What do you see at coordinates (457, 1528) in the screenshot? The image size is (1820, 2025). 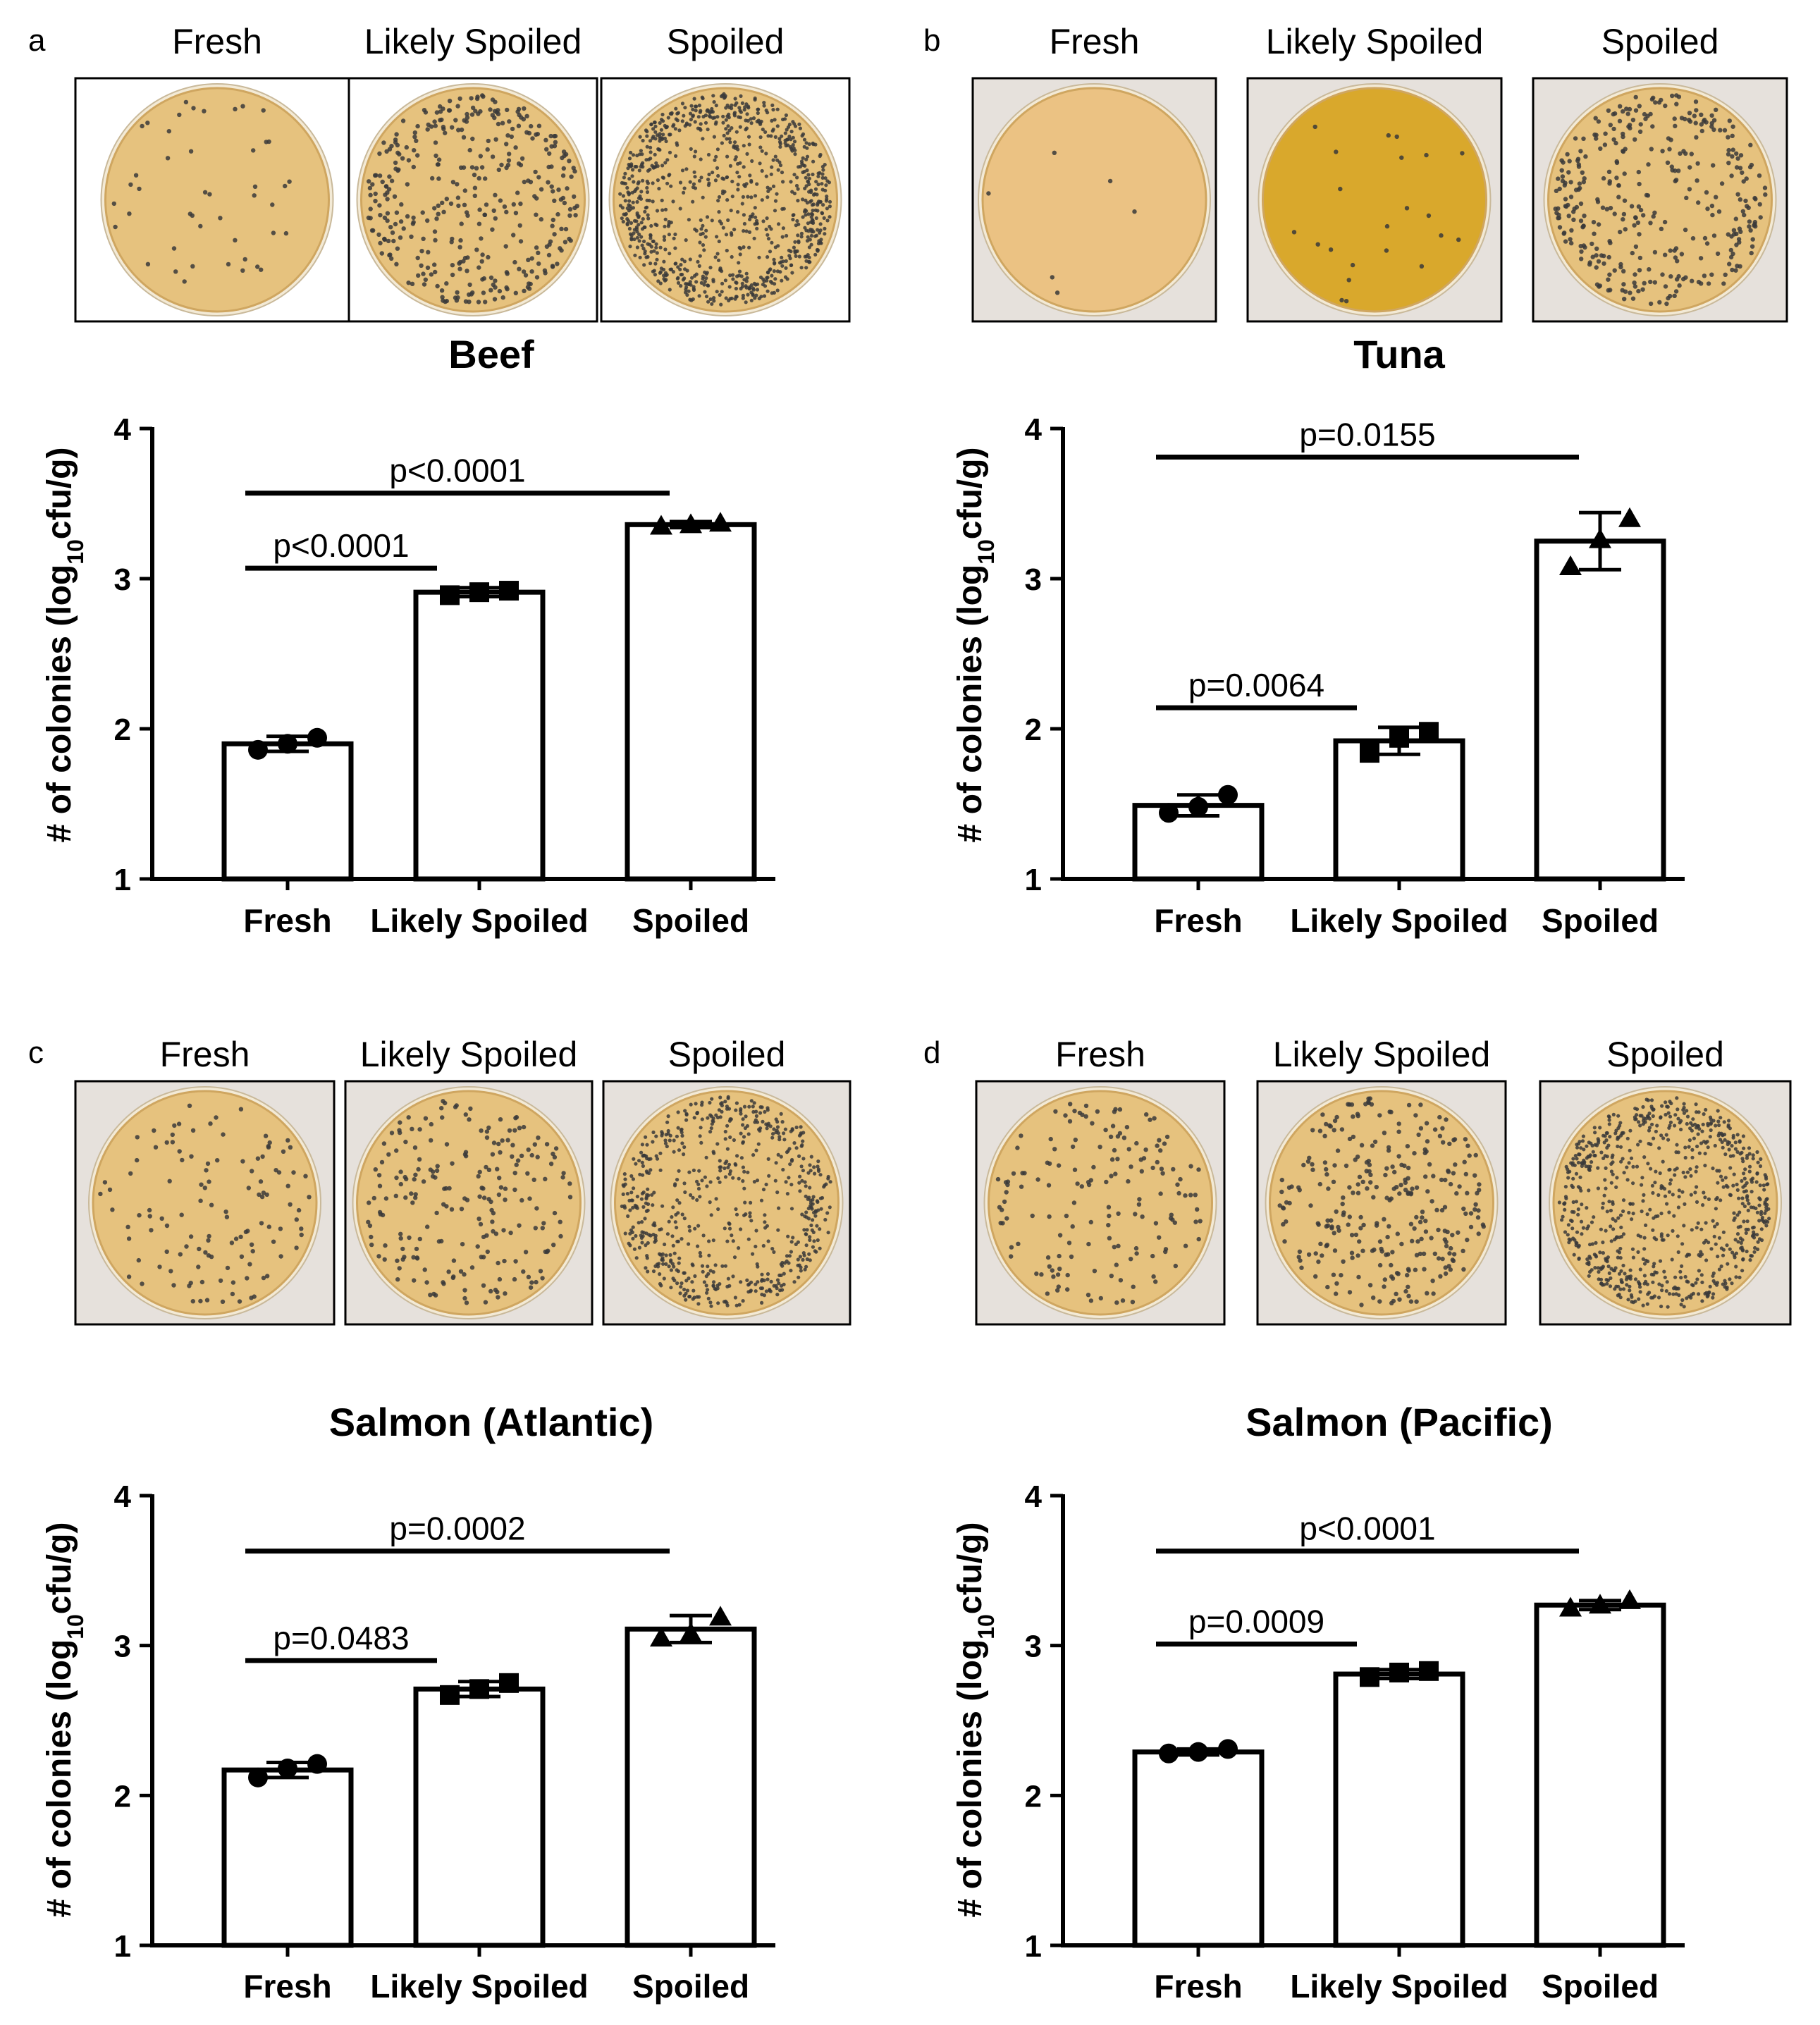 I see `p-value-label: p=0.0002` at bounding box center [457, 1528].